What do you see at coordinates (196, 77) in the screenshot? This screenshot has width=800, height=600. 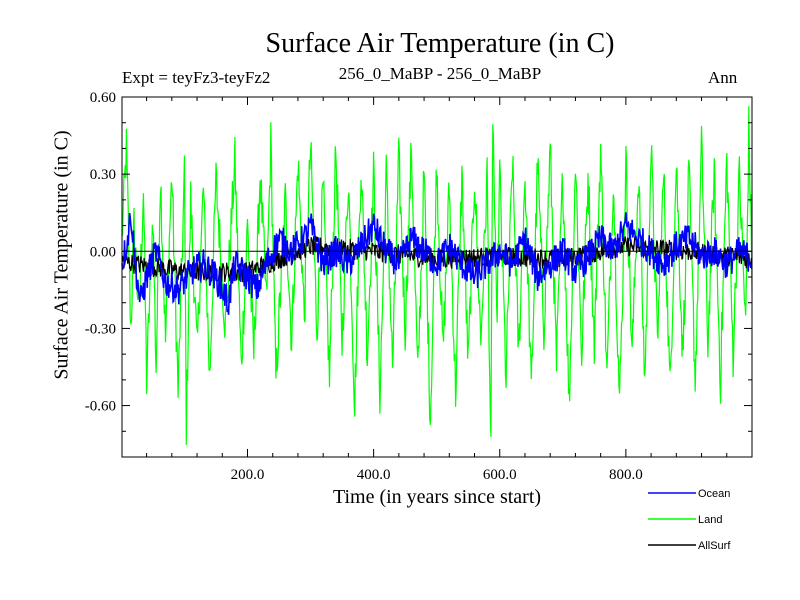 I see `experiment-label: Expt = teyFz3-teyFz2` at bounding box center [196, 77].